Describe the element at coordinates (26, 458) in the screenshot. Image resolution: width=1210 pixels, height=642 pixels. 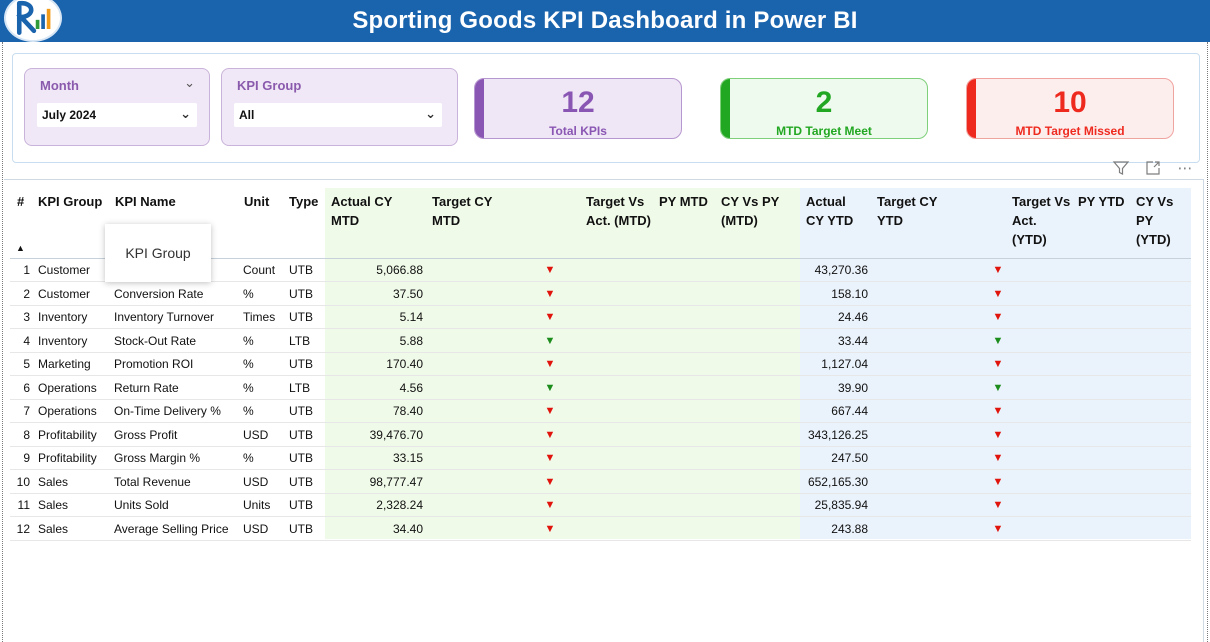
I see `row-number: 9` at that location.